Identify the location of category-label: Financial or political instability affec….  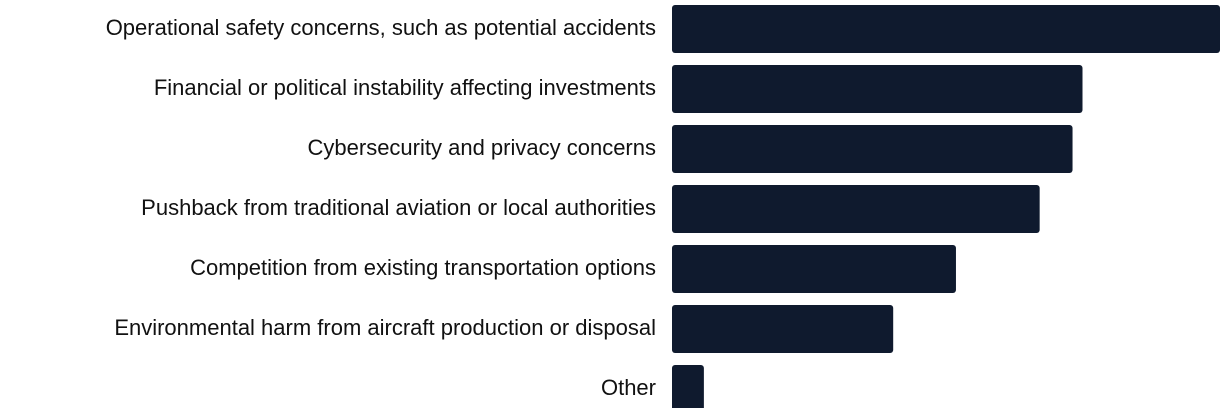
(405, 87).